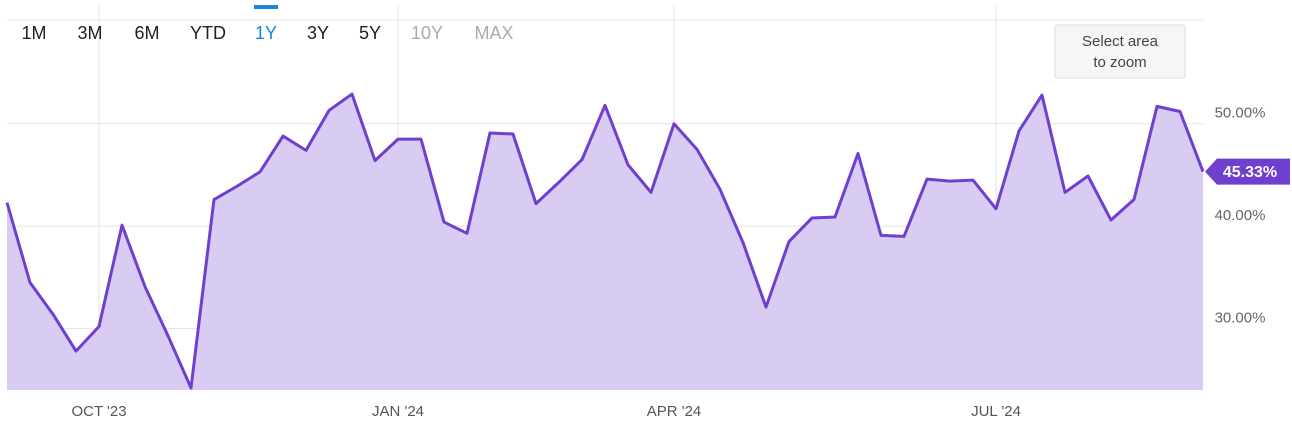 The height and width of the screenshot is (440, 1292). Describe the element at coordinates (266, 7) in the screenshot. I see `active-indicator` at that location.